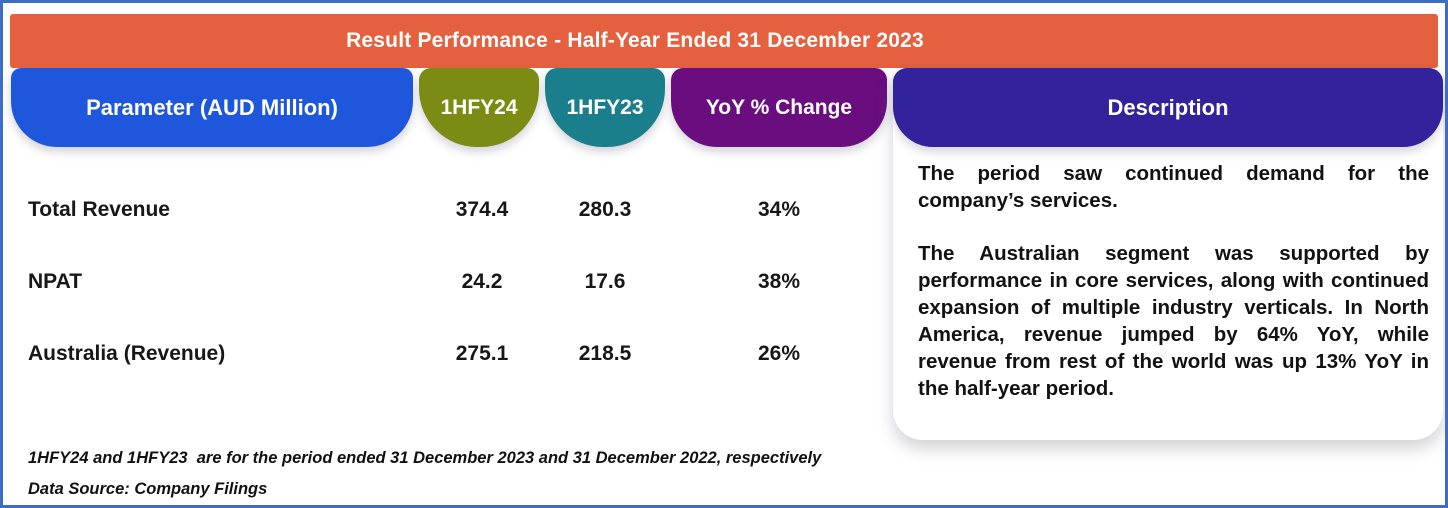 The height and width of the screenshot is (508, 1448). I want to click on table-row: NPAT 24.2 17.6 38%, so click(445, 282).